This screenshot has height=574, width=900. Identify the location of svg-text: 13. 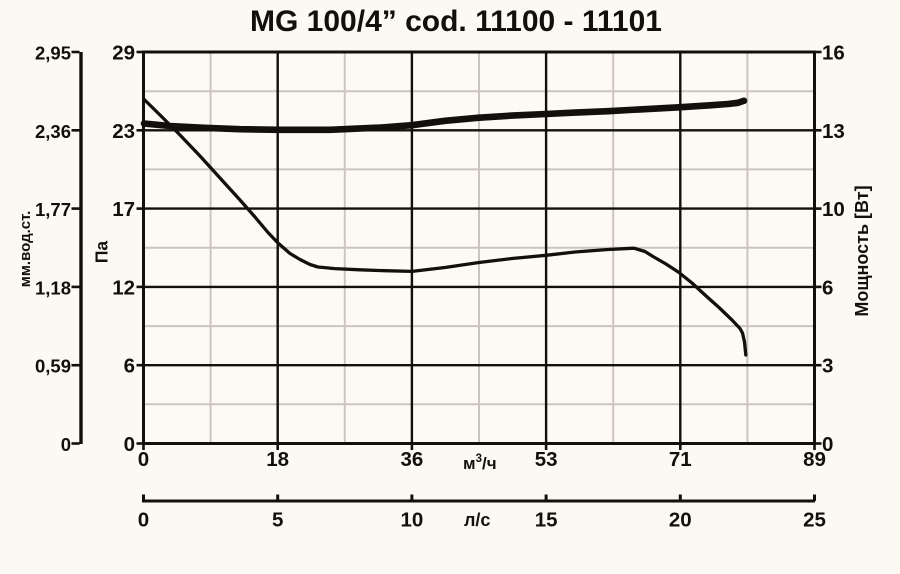
(833, 131).